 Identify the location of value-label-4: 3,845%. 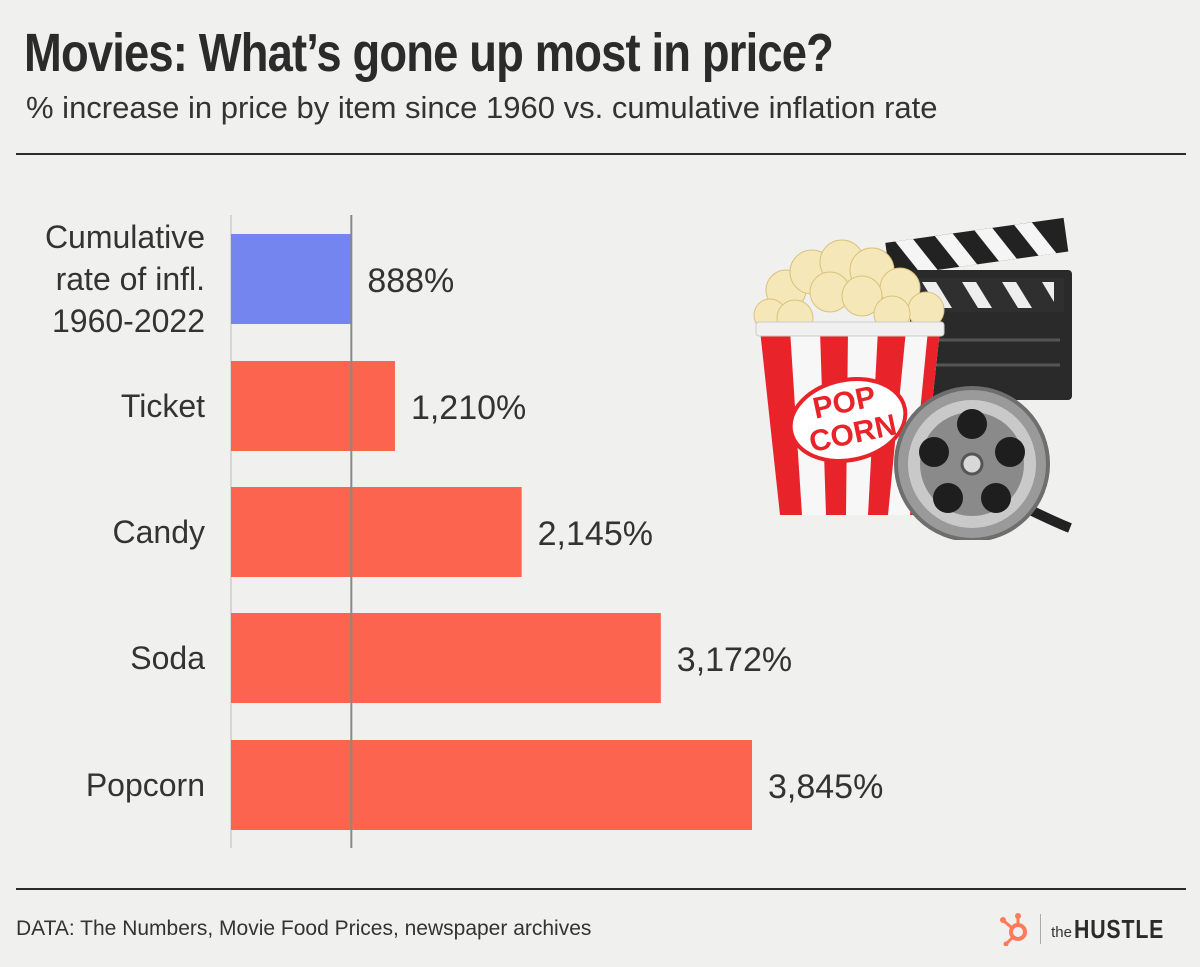
(825, 787).